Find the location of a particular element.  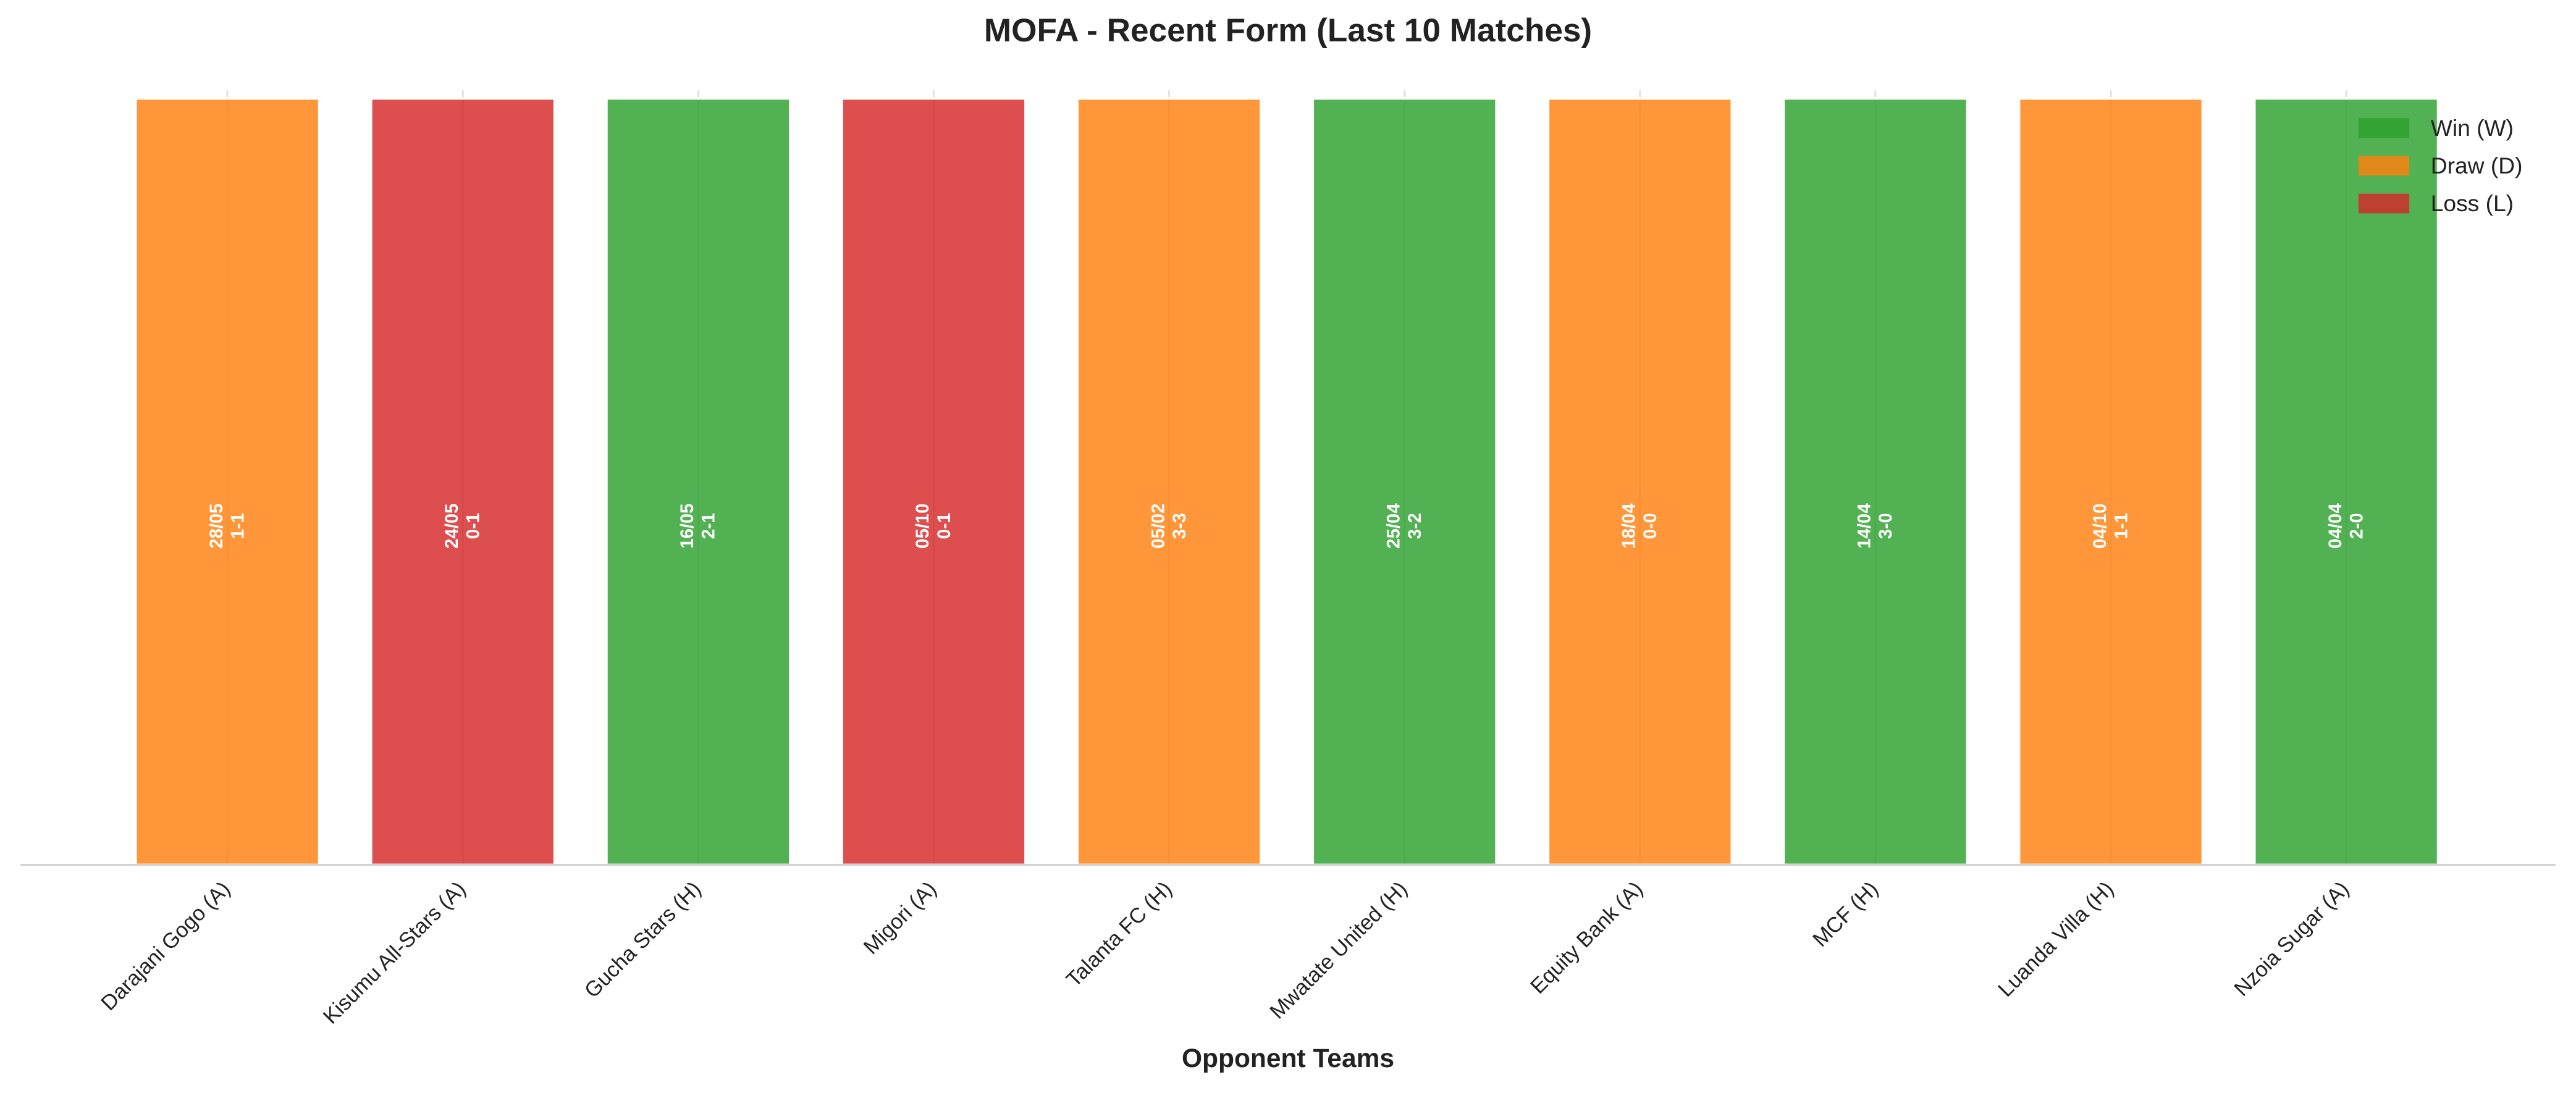

x-tick-label: Kisumu All-Stars (A) is located at coordinates (394, 952).